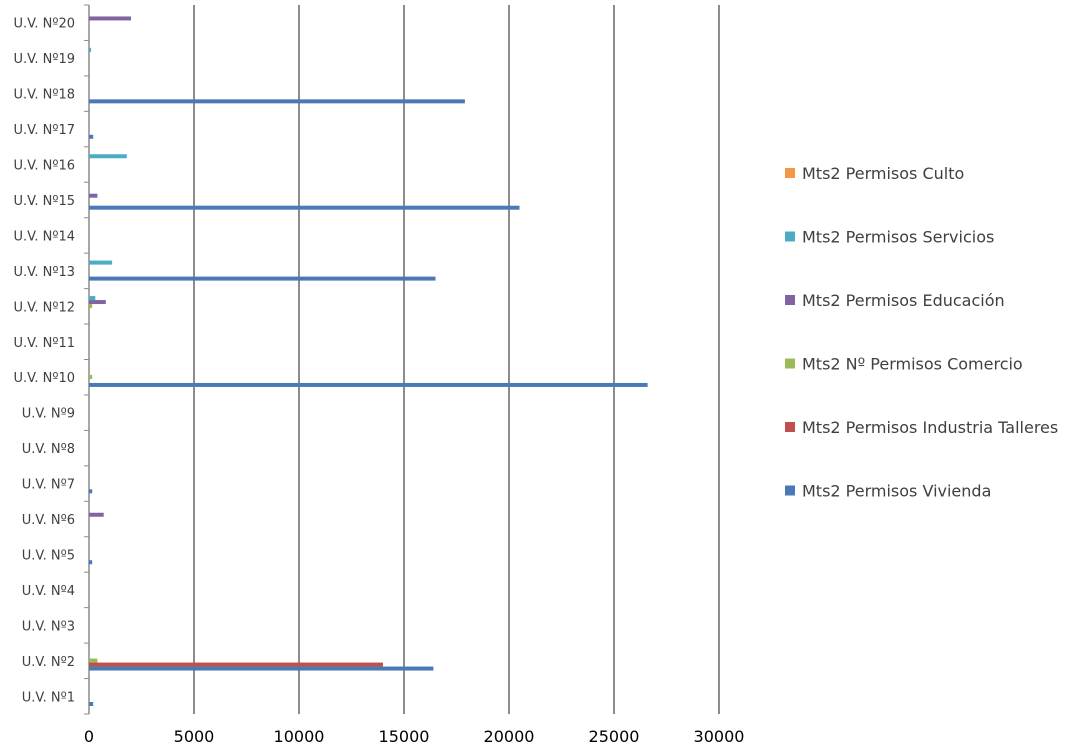  What do you see at coordinates (48, 662) in the screenshot?
I see `category-label: U.V. Nº2` at bounding box center [48, 662].